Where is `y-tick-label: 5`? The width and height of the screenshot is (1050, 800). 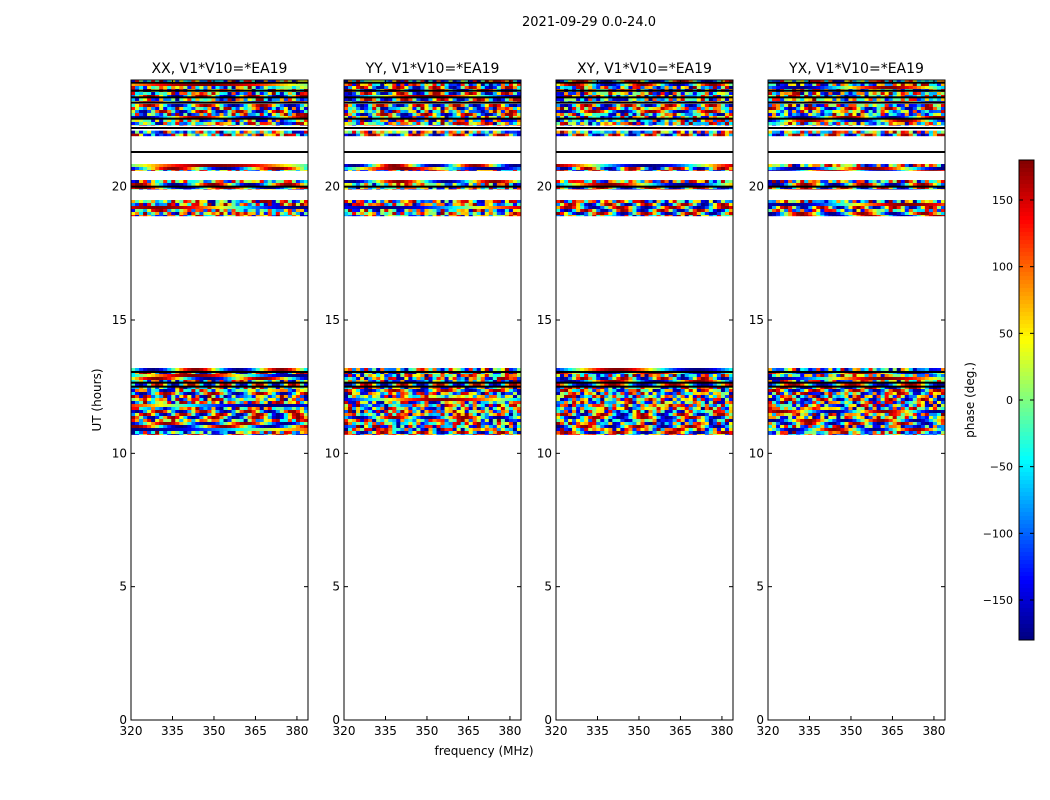
y-tick-label: 5 is located at coordinates (123, 587).